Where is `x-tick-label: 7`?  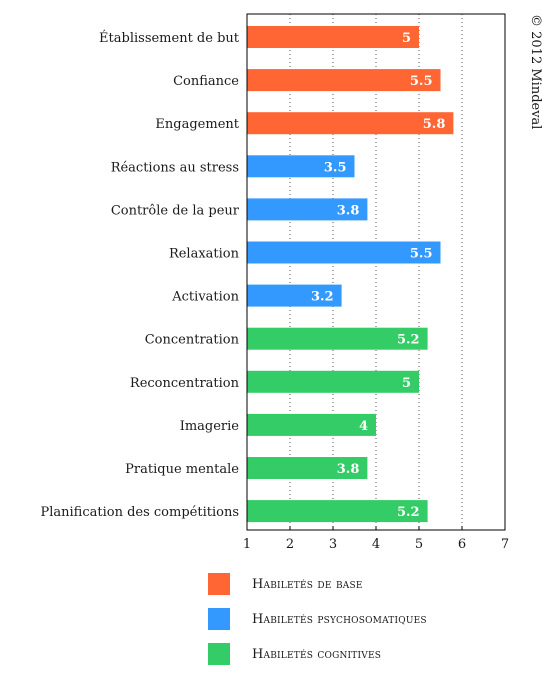
x-tick-label: 7 is located at coordinates (505, 544).